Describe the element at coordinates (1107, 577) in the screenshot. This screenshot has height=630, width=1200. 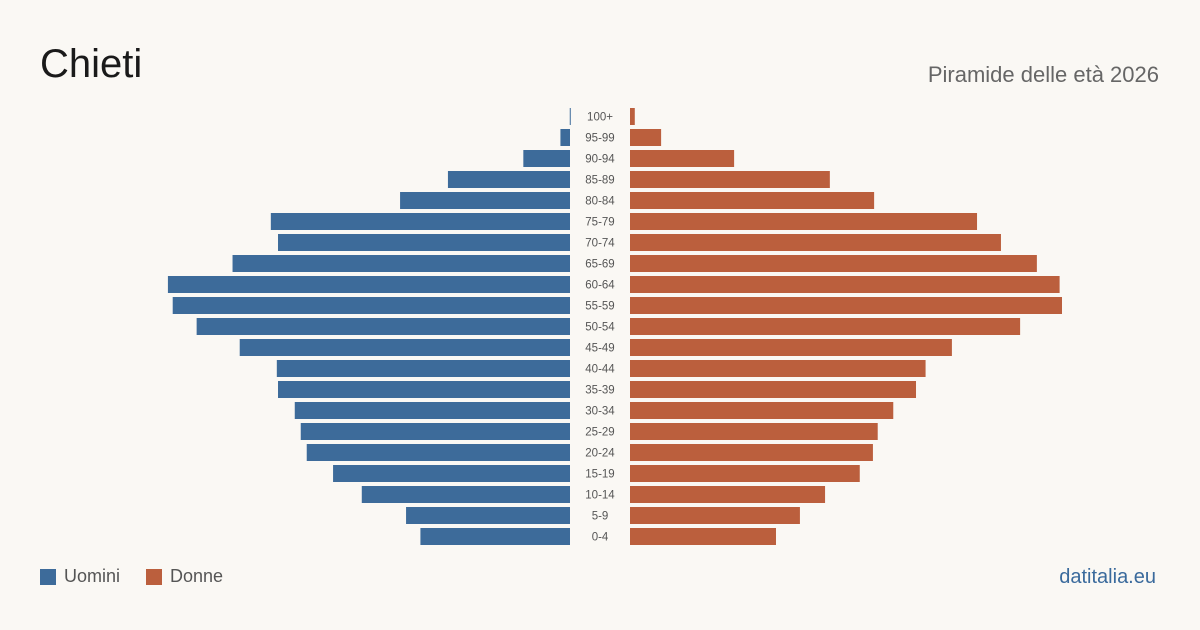
I see `source-link: datitalia.eu` at that location.